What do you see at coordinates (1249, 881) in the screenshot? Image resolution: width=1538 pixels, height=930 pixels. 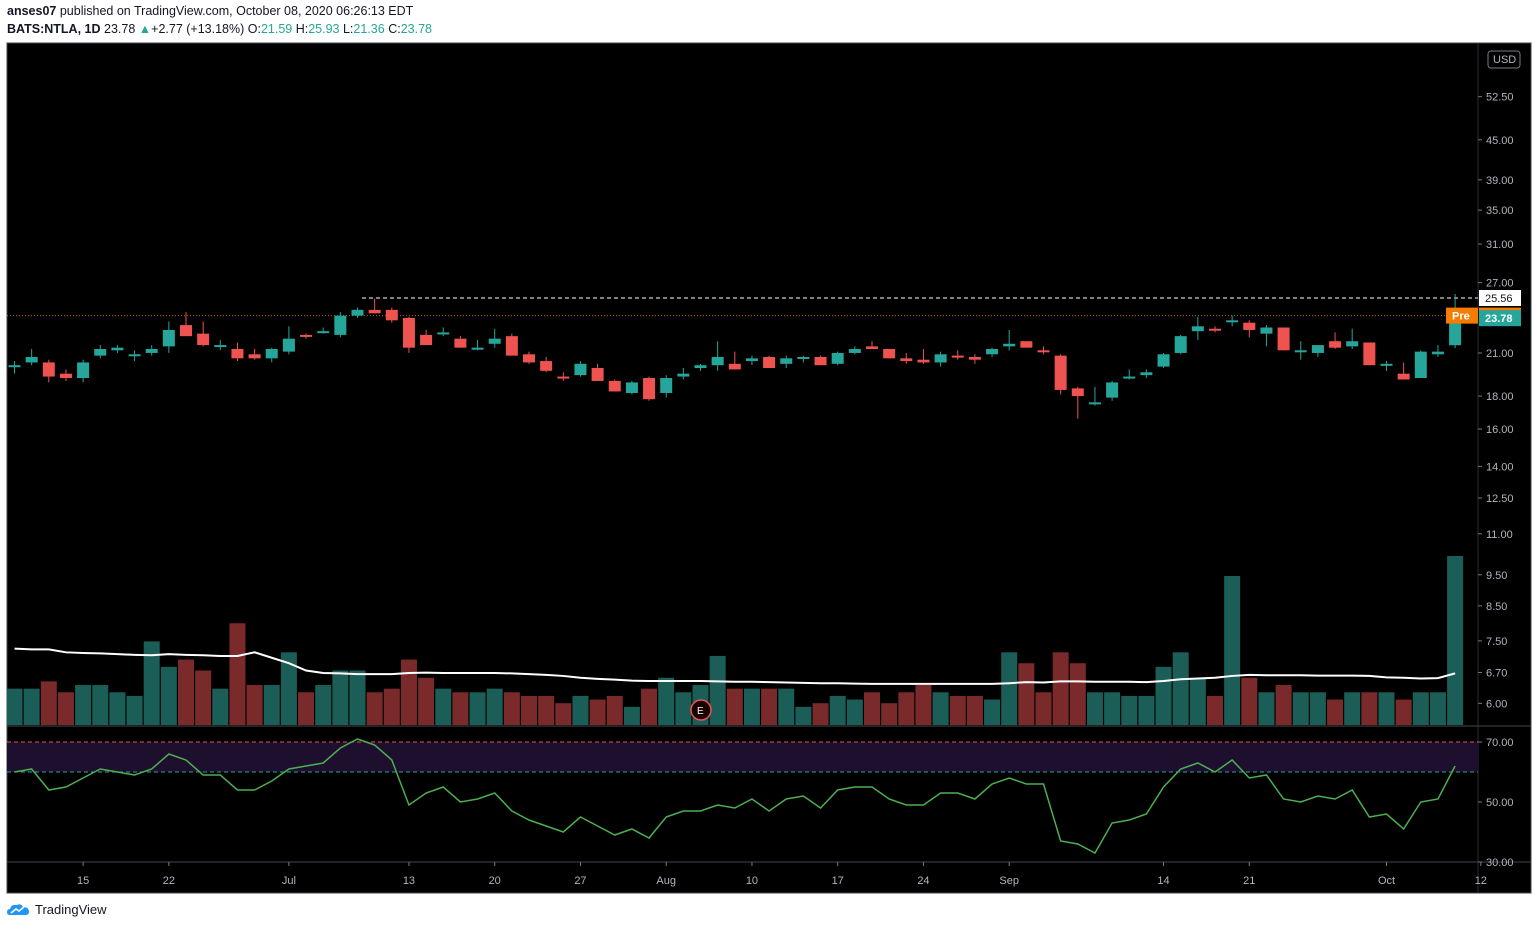 I see `time-tick-label: 21` at bounding box center [1249, 881].